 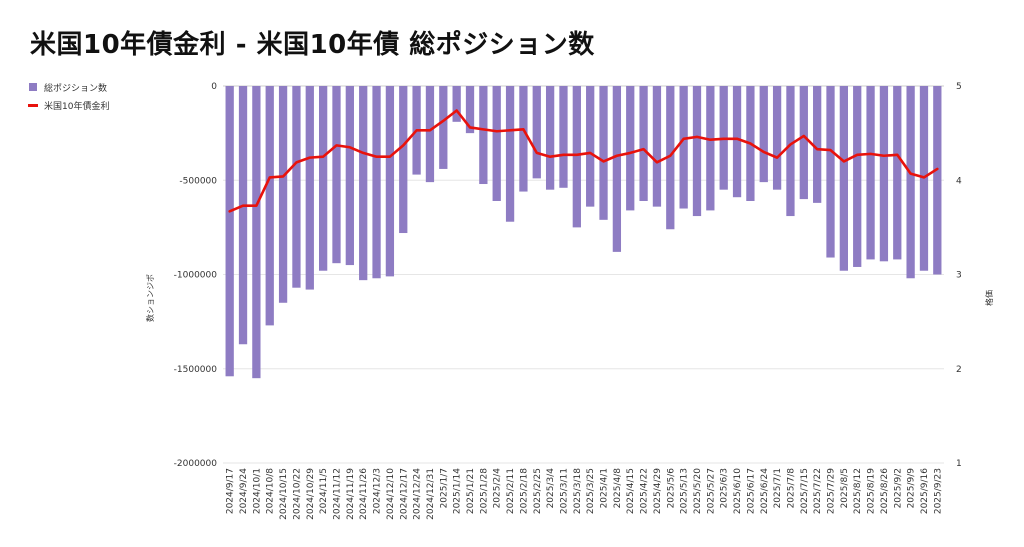 What do you see at coordinates (77, 106) in the screenshot?
I see `legend-line-label: 米国10年債金利` at bounding box center [77, 106].